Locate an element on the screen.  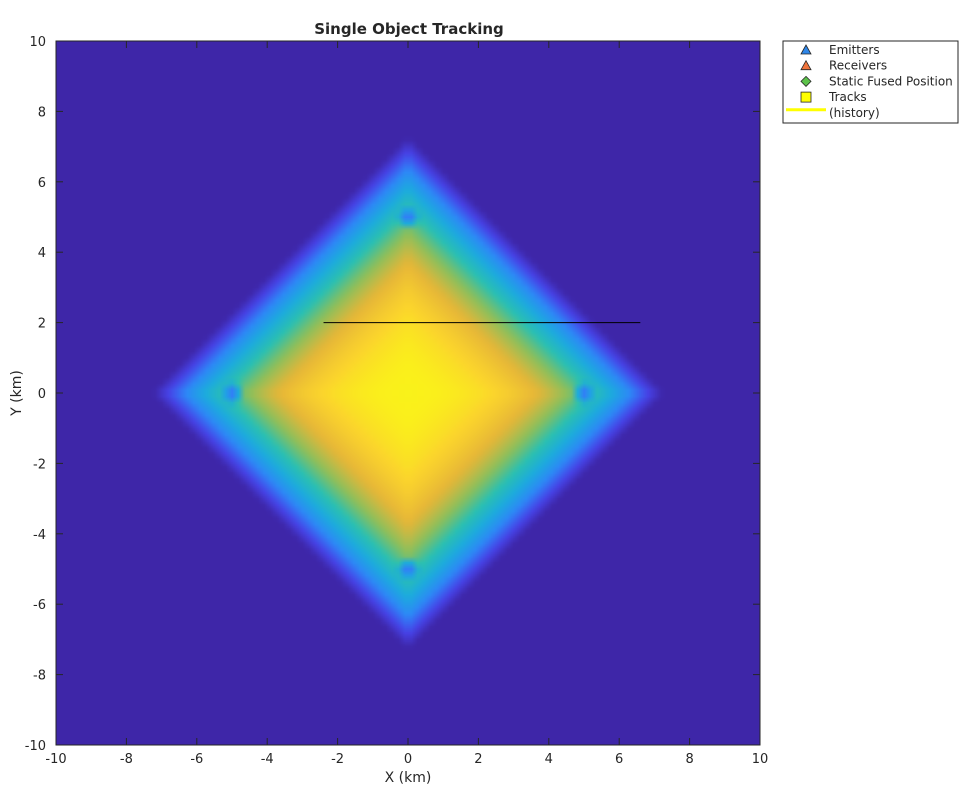
y-tick-label: -8 is located at coordinates (39, 676).